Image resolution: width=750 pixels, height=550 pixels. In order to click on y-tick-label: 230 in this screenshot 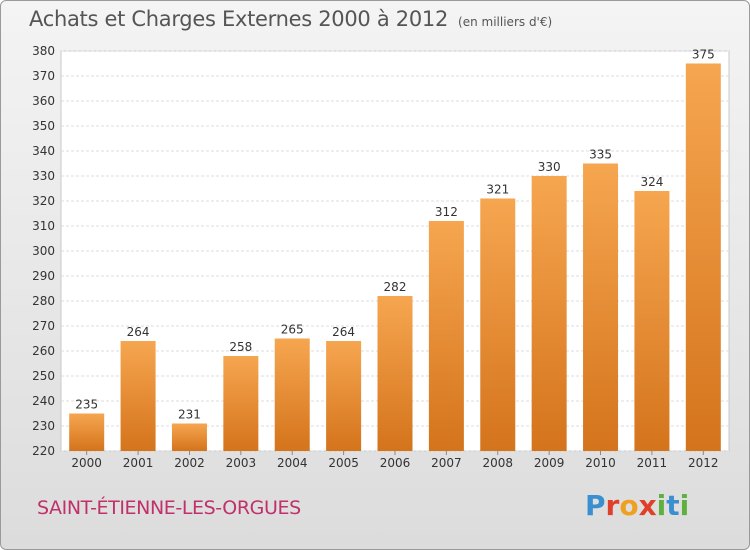, I will do `click(43, 426)`.